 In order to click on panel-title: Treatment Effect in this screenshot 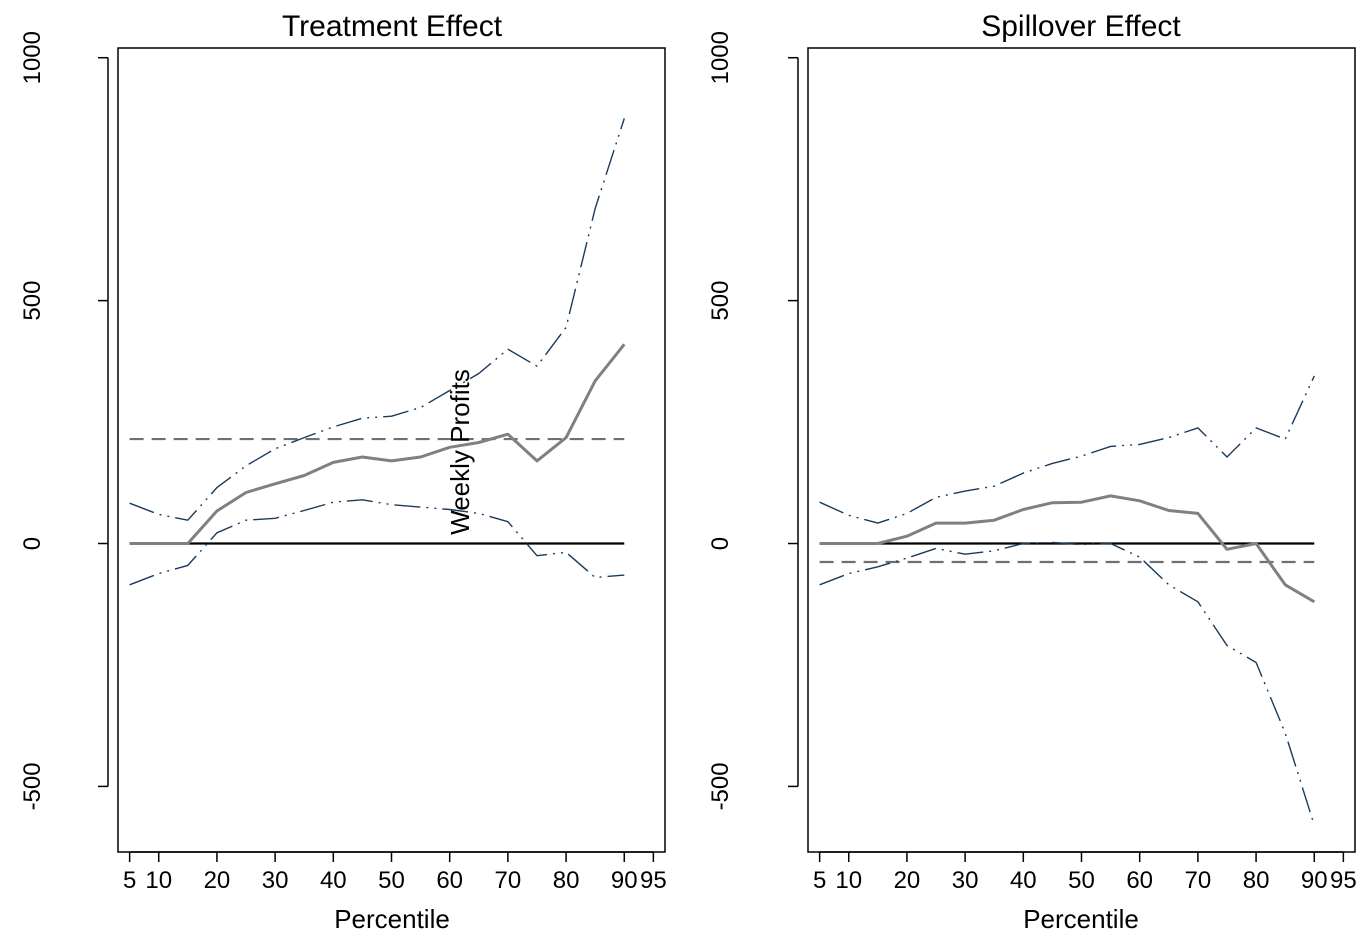, I will do `click(392, 26)`.